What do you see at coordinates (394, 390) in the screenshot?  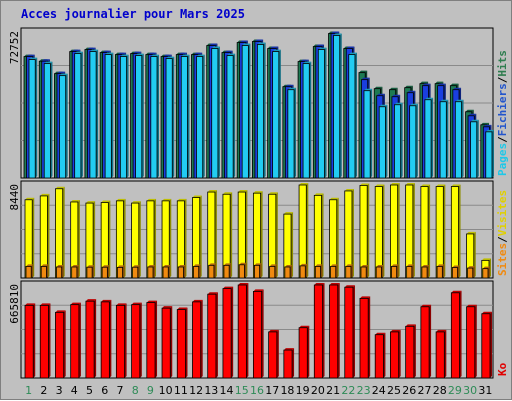 I see `day-label-25: 25` at bounding box center [394, 390].